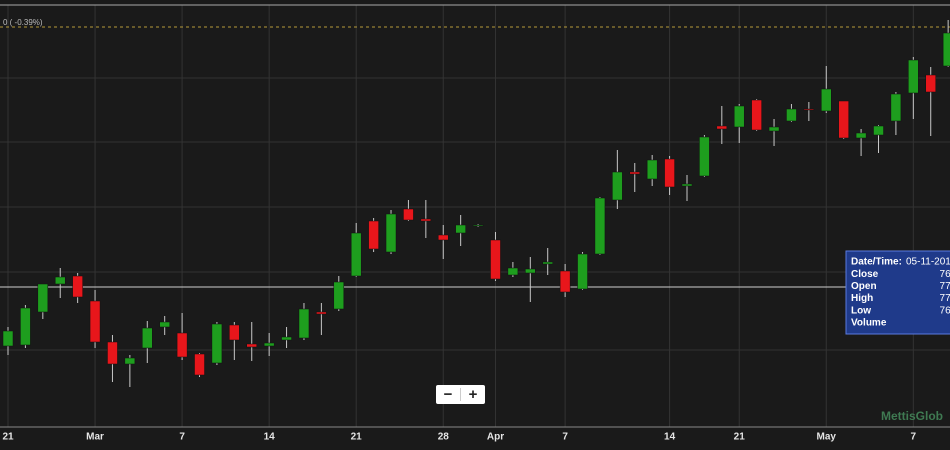 Image resolution: width=950 pixels, height=450 pixels. I want to click on tooltip-label: High, so click(862, 298).